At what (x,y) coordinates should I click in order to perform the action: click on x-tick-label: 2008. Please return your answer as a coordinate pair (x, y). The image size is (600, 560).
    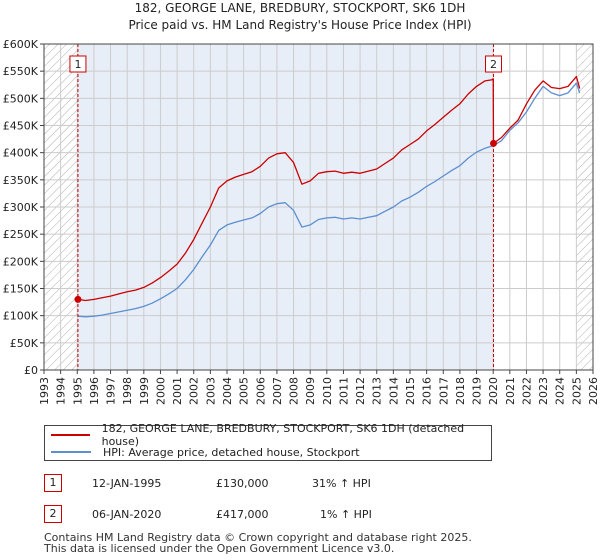
    Looking at the image, I should click on (294, 391).